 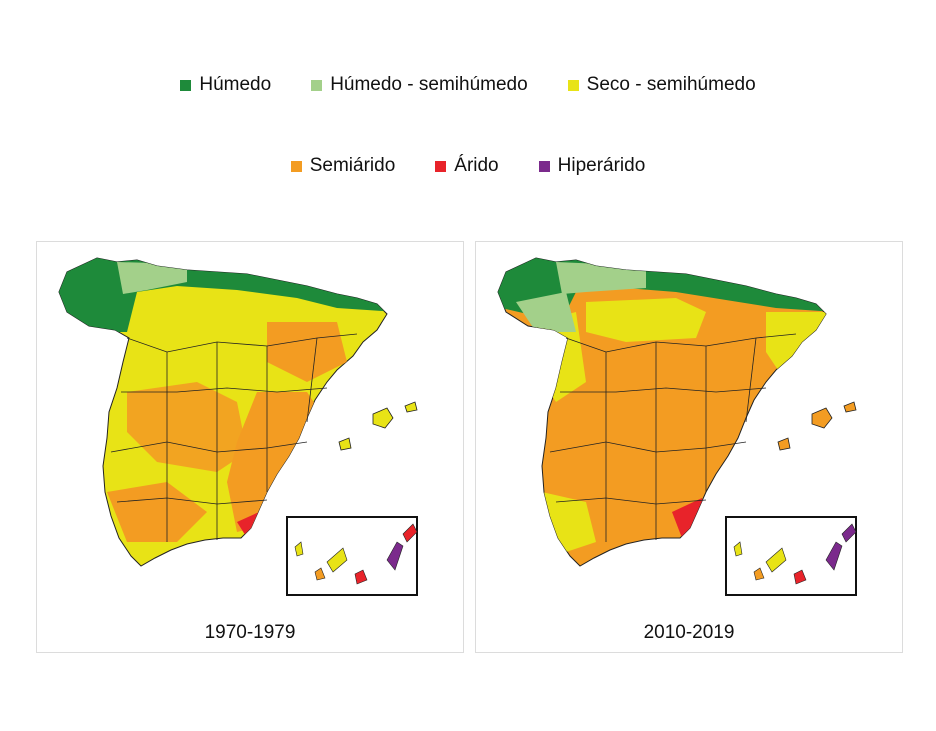 What do you see at coordinates (573, 85) in the screenshot?
I see `legend-swatch-seco-semihumedo` at bounding box center [573, 85].